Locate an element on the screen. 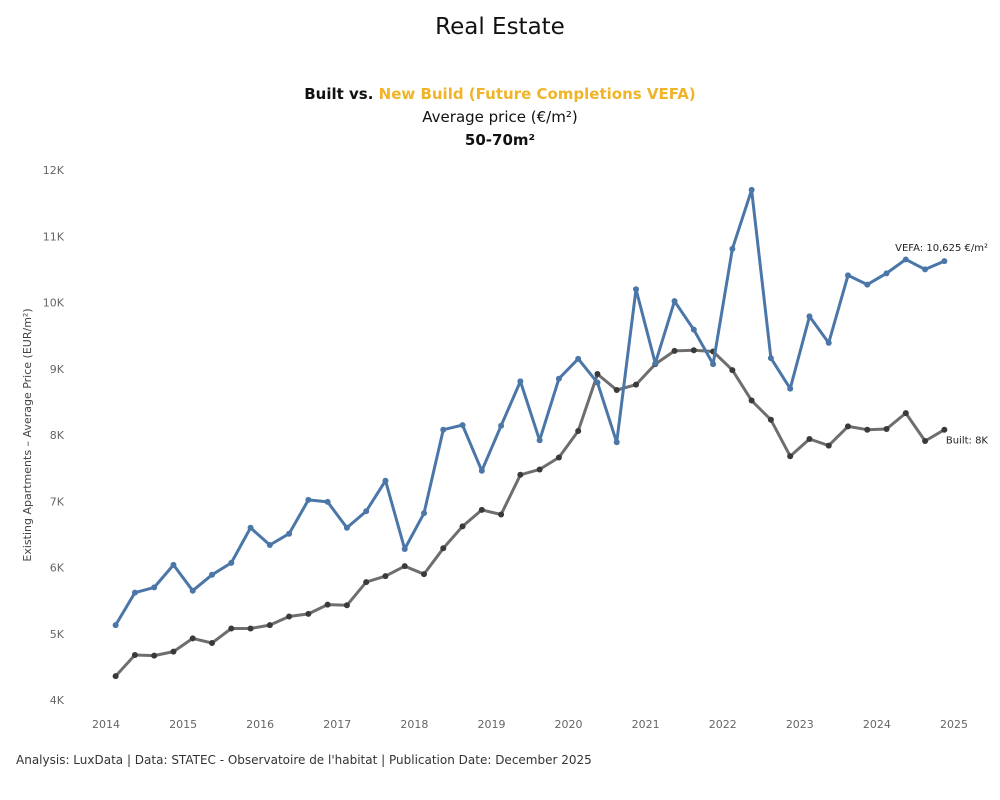  chart-subtitle-unit: Average price (€/m²) is located at coordinates (500, 117).